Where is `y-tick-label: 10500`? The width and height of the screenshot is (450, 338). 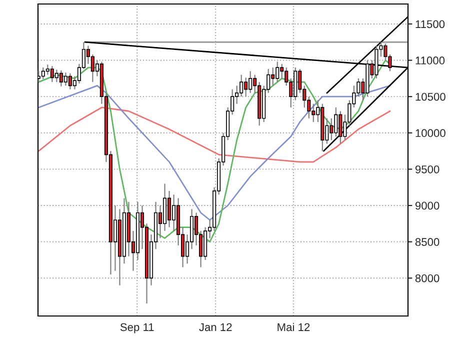
y-tick-label: 10500 is located at coordinates (431, 96).